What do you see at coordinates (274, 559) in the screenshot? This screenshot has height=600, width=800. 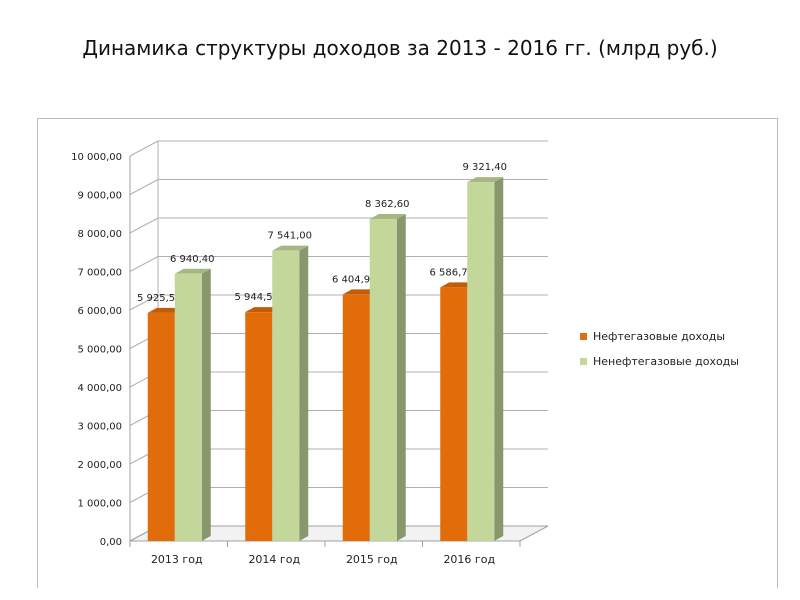 I see `x-tick-label: 2014 год` at bounding box center [274, 559].